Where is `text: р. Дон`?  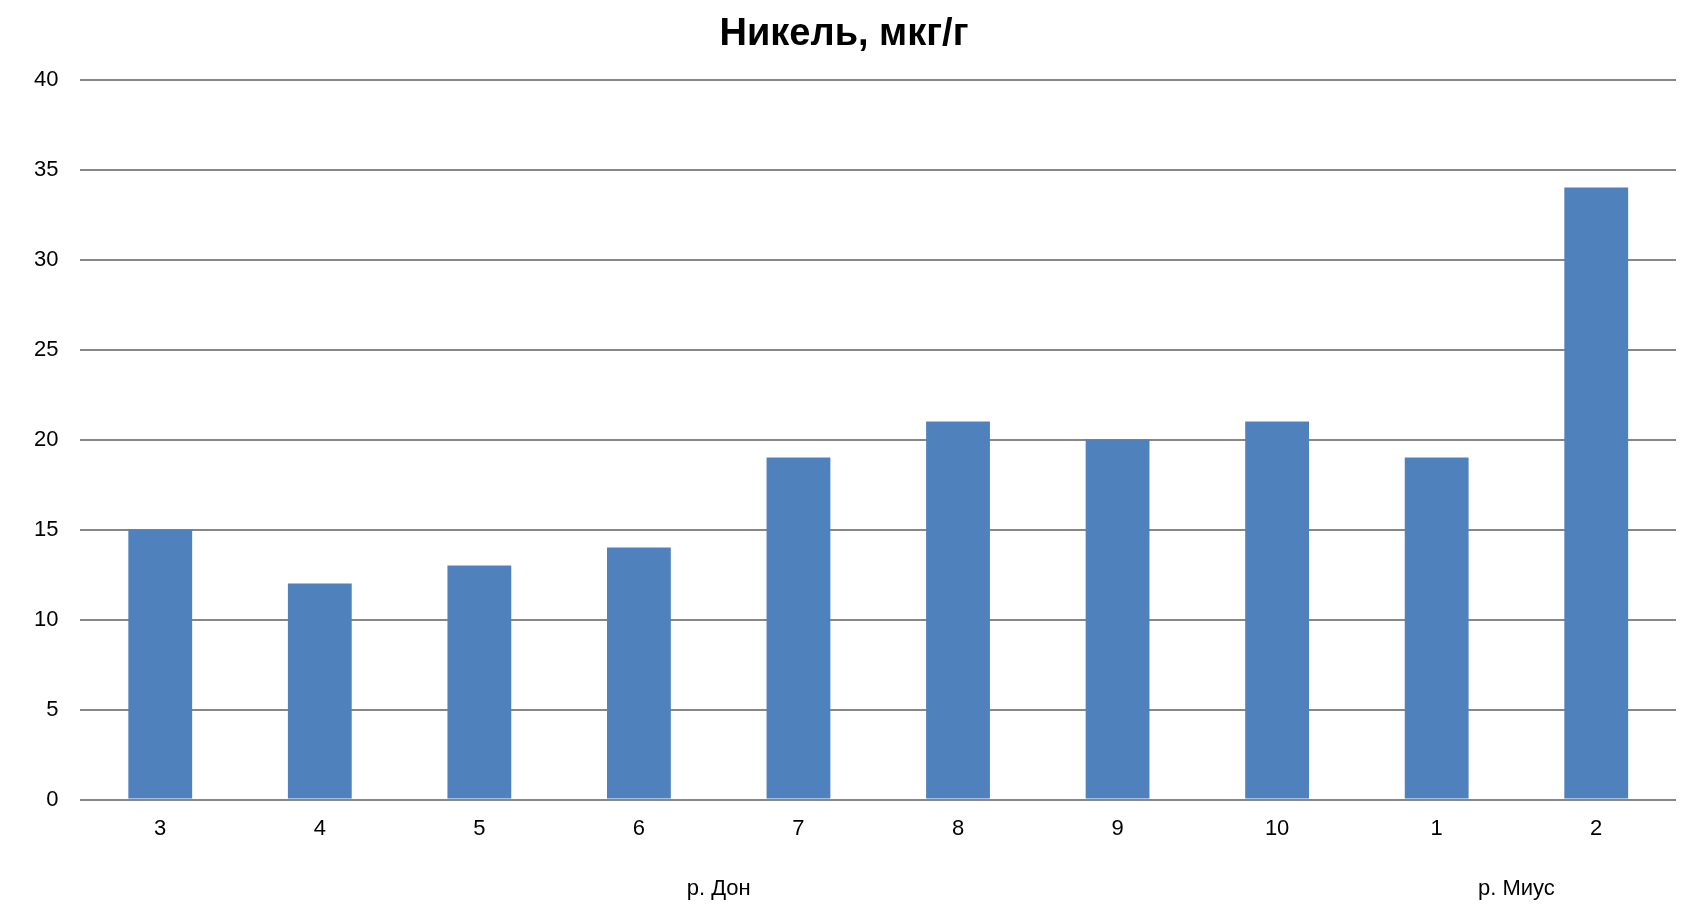
text: р. Дон is located at coordinates (718, 887).